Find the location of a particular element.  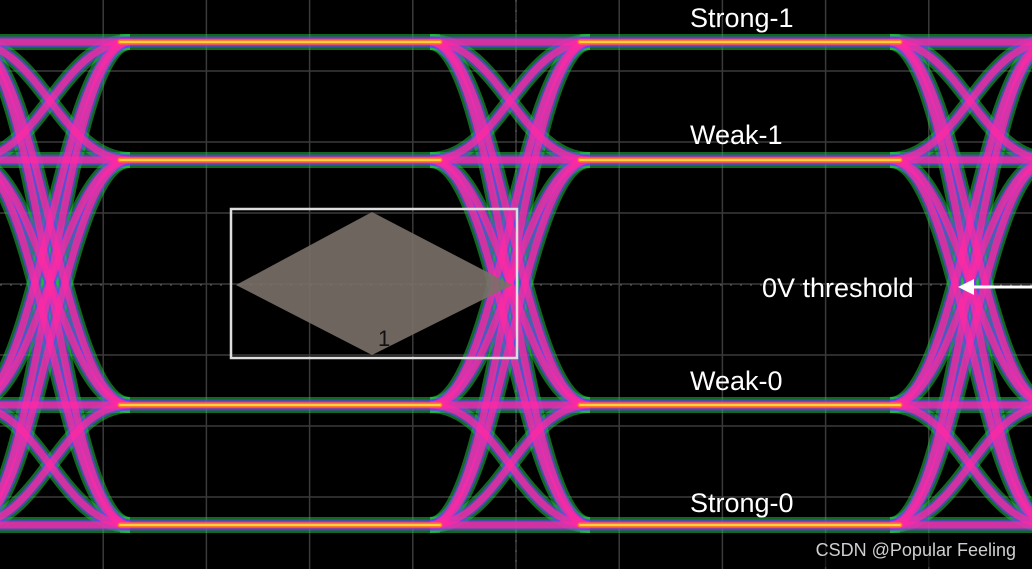

watermark: CSDN @Popular Feeling is located at coordinates (916, 550).